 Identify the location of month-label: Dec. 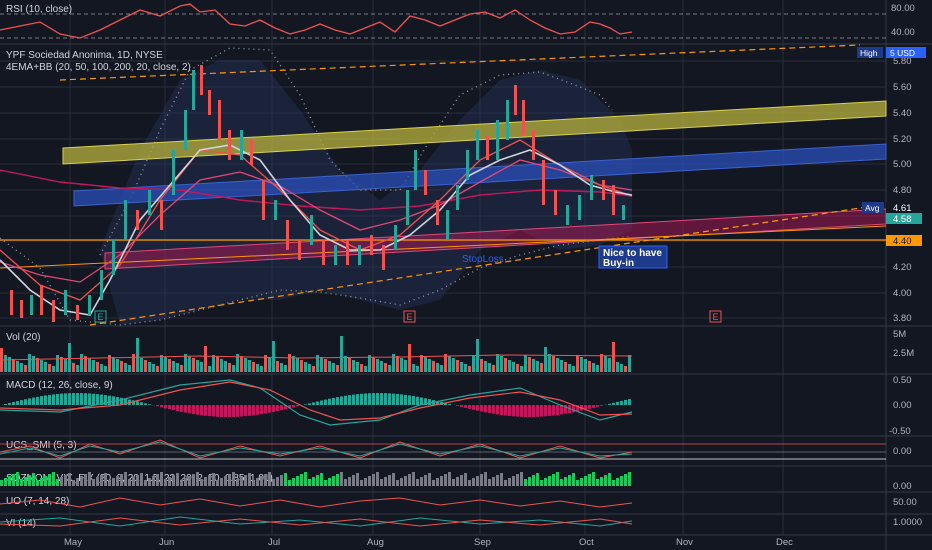
(784, 542).